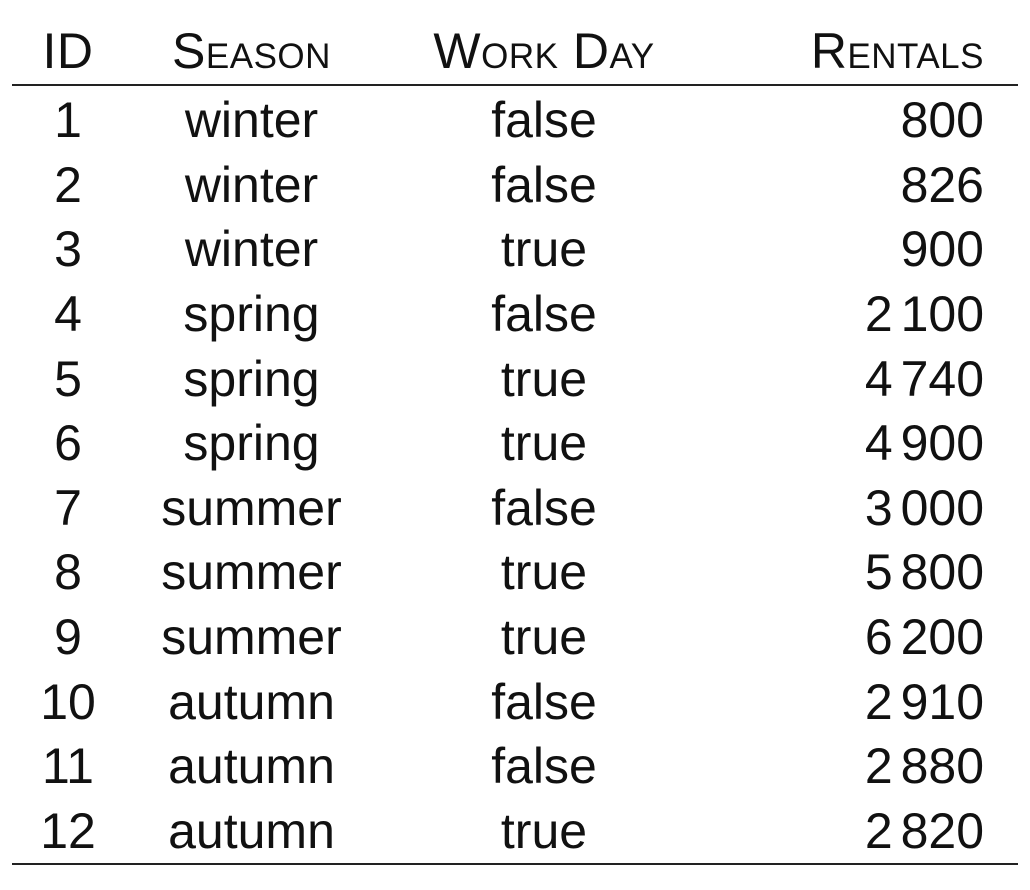 This screenshot has height=890, width=1030. What do you see at coordinates (68, 249) in the screenshot?
I see `cell-id: 3` at bounding box center [68, 249].